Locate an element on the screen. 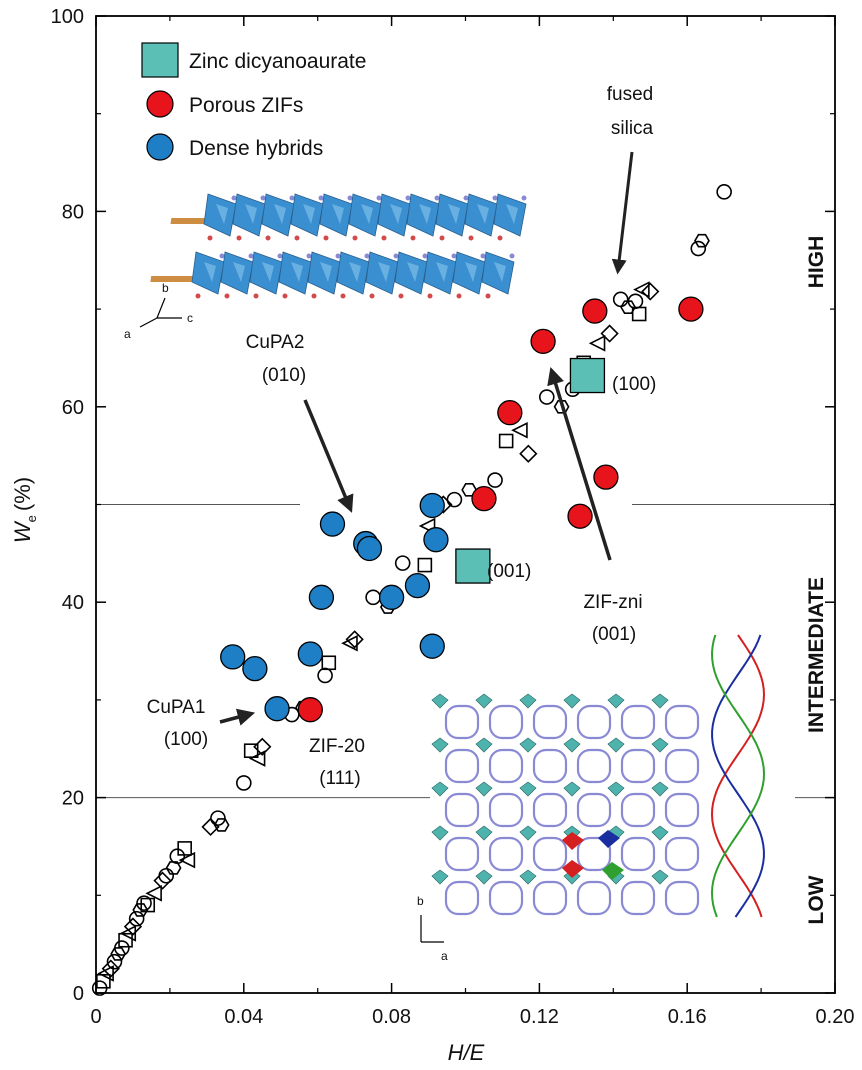 The height and width of the screenshot is (1070, 862). y-tick-label: 60 is located at coordinates (73, 408).